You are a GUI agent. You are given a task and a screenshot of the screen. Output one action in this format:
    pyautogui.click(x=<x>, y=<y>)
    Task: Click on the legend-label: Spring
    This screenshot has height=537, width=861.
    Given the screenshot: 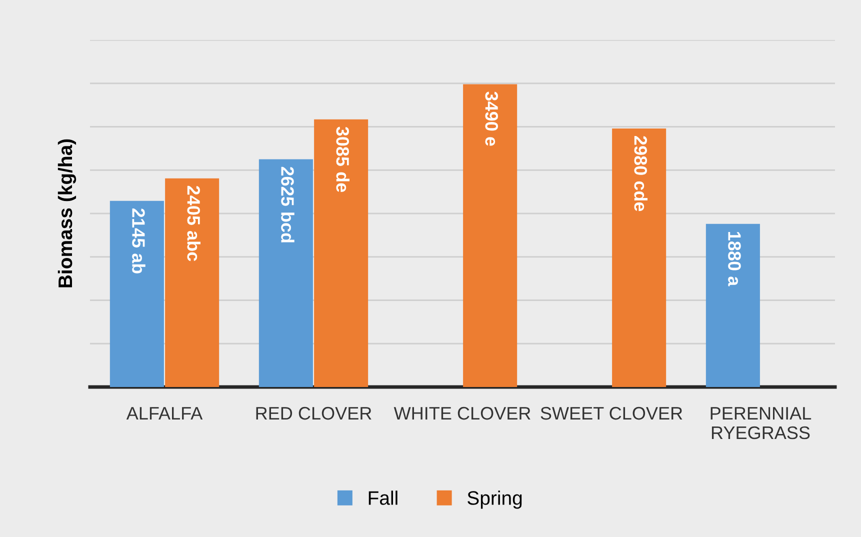 What is the action you would take?
    pyautogui.click(x=495, y=499)
    